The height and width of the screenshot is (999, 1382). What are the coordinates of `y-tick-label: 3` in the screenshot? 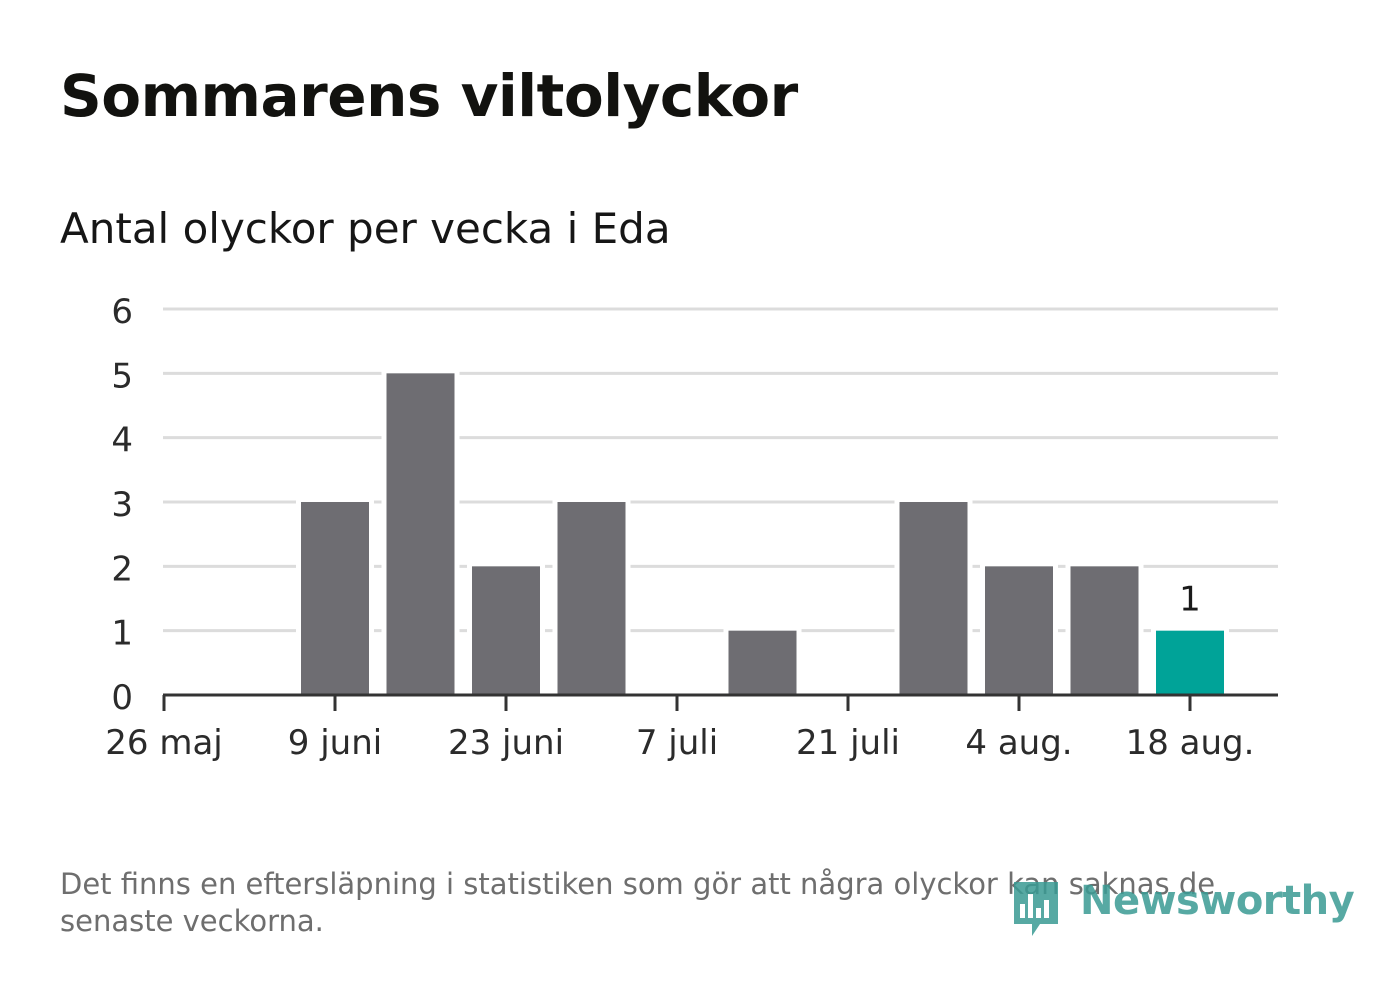 It's located at (122, 505).